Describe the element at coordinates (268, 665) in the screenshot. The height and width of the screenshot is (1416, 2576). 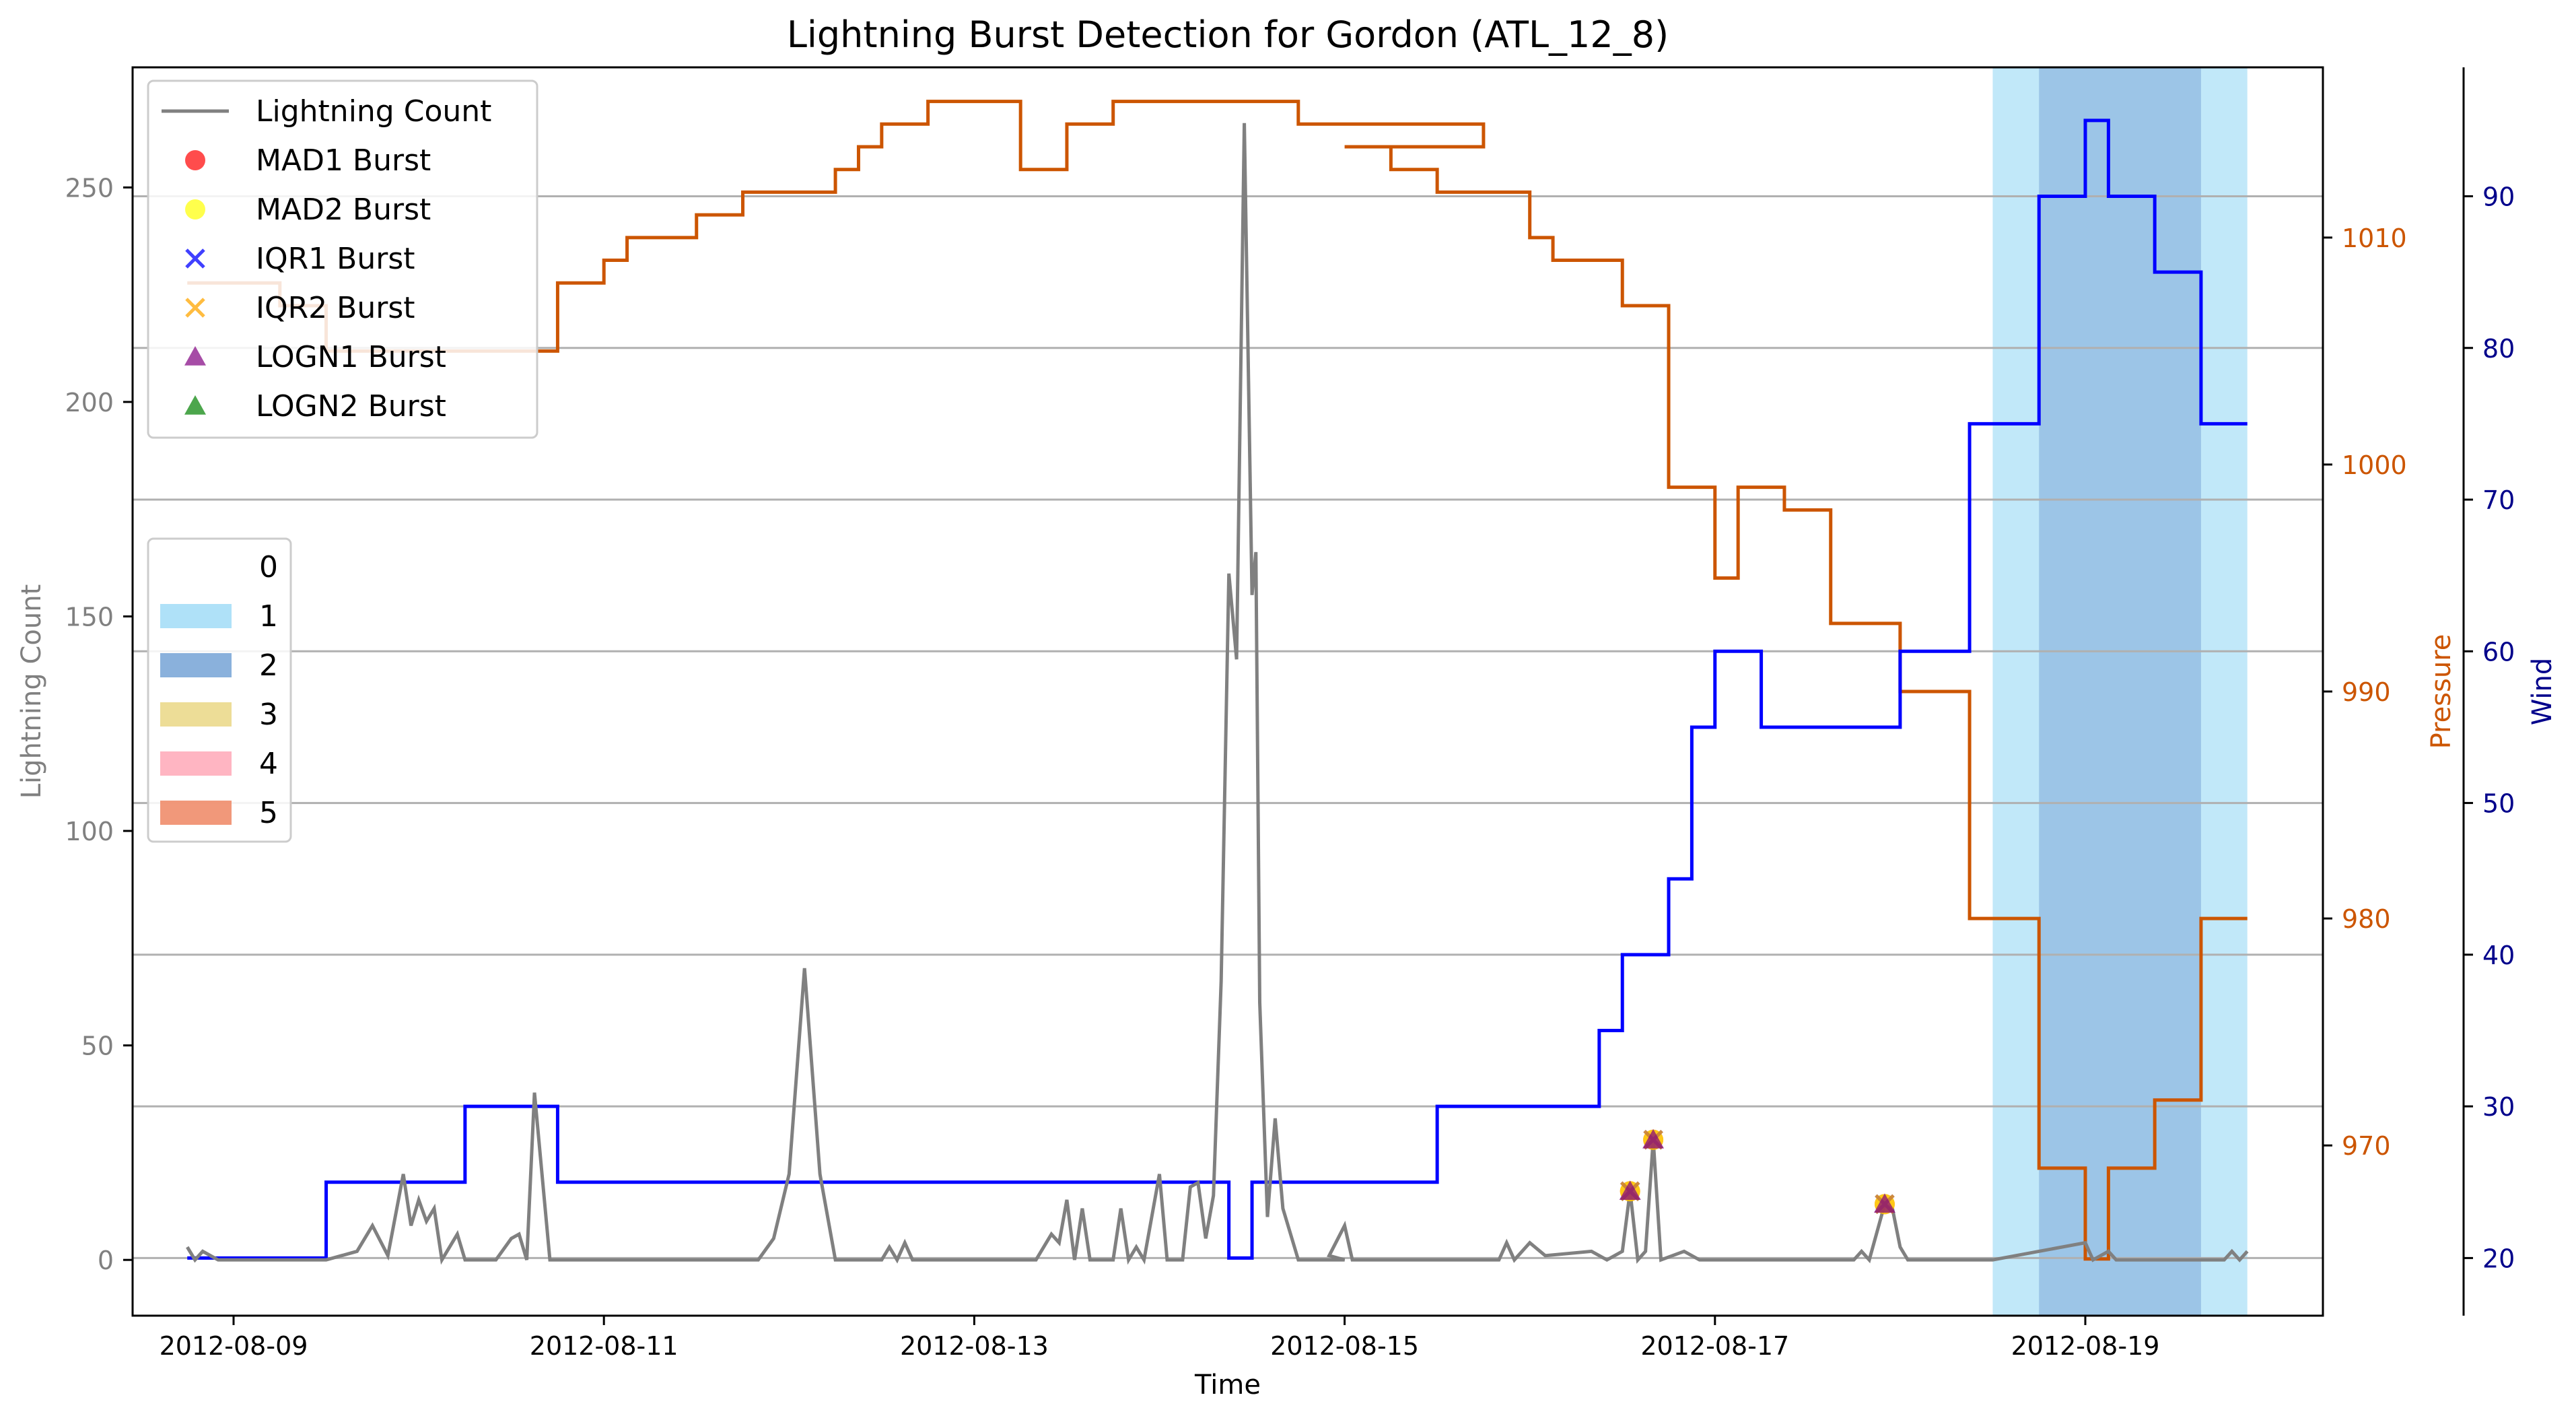
I see `legend-category-label: 2` at that location.